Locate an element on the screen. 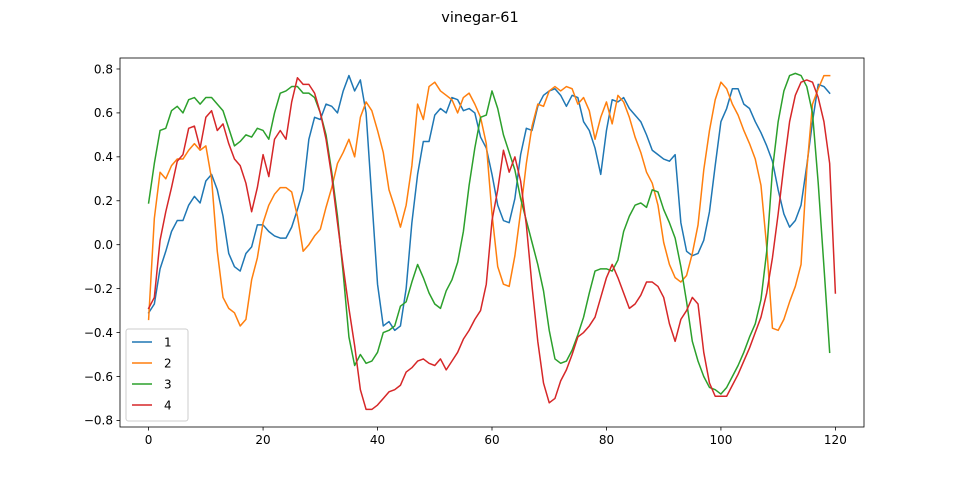 Image resolution: width=960 pixels, height=479 pixels. chart-title: vinegar-61 is located at coordinates (480, 18).